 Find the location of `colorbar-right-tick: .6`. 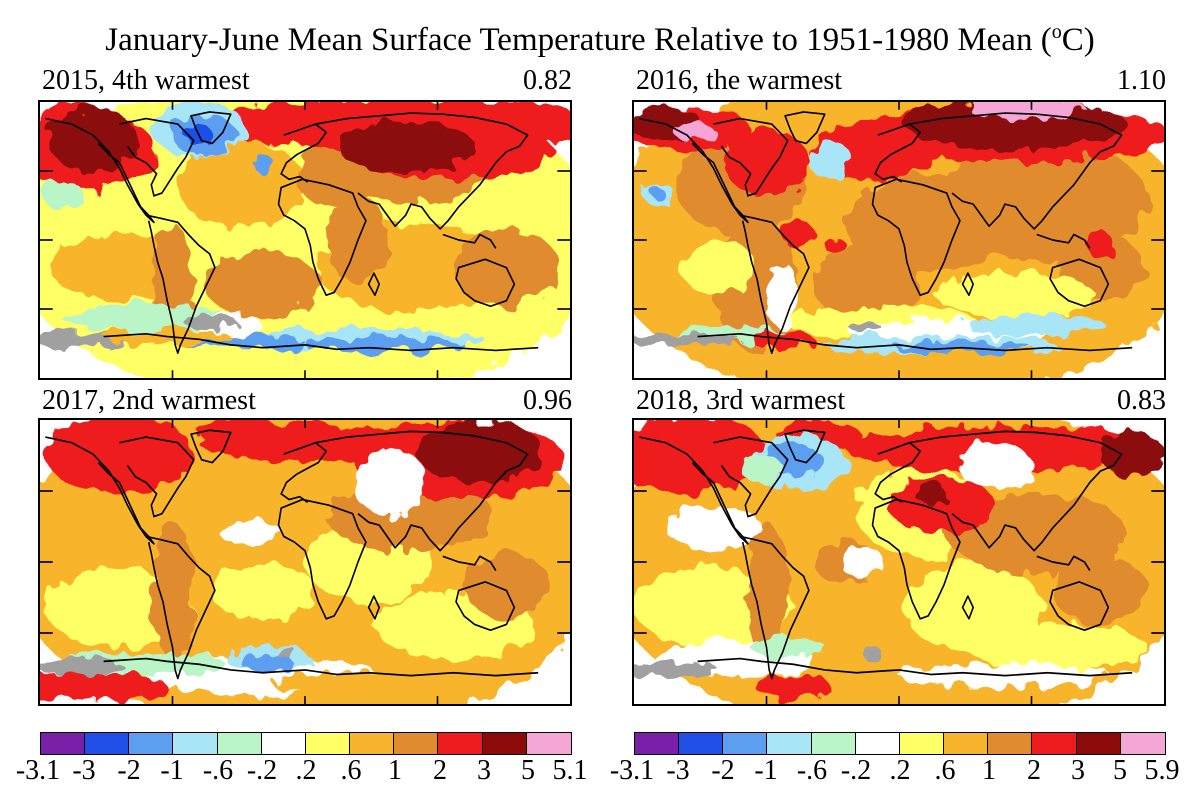

colorbar-right-tick: .6 is located at coordinates (945, 770).